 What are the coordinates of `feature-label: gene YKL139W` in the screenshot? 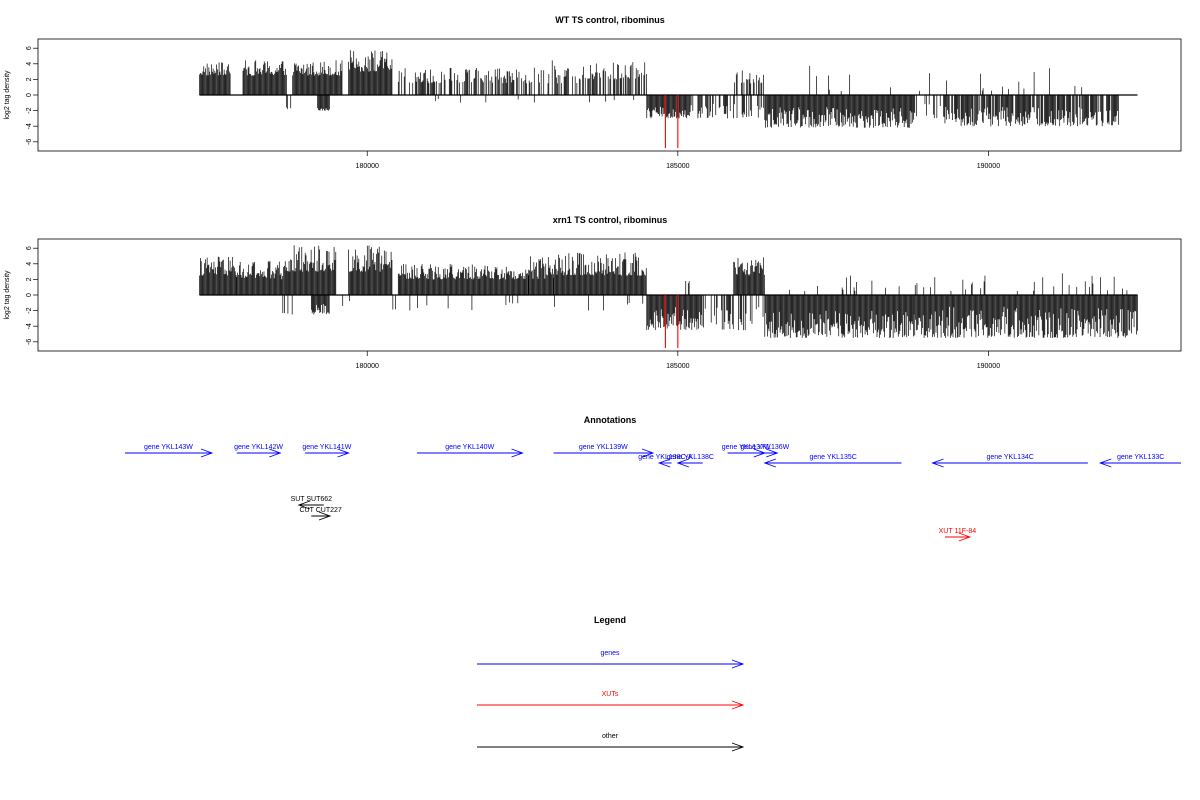 It's located at (603, 447).